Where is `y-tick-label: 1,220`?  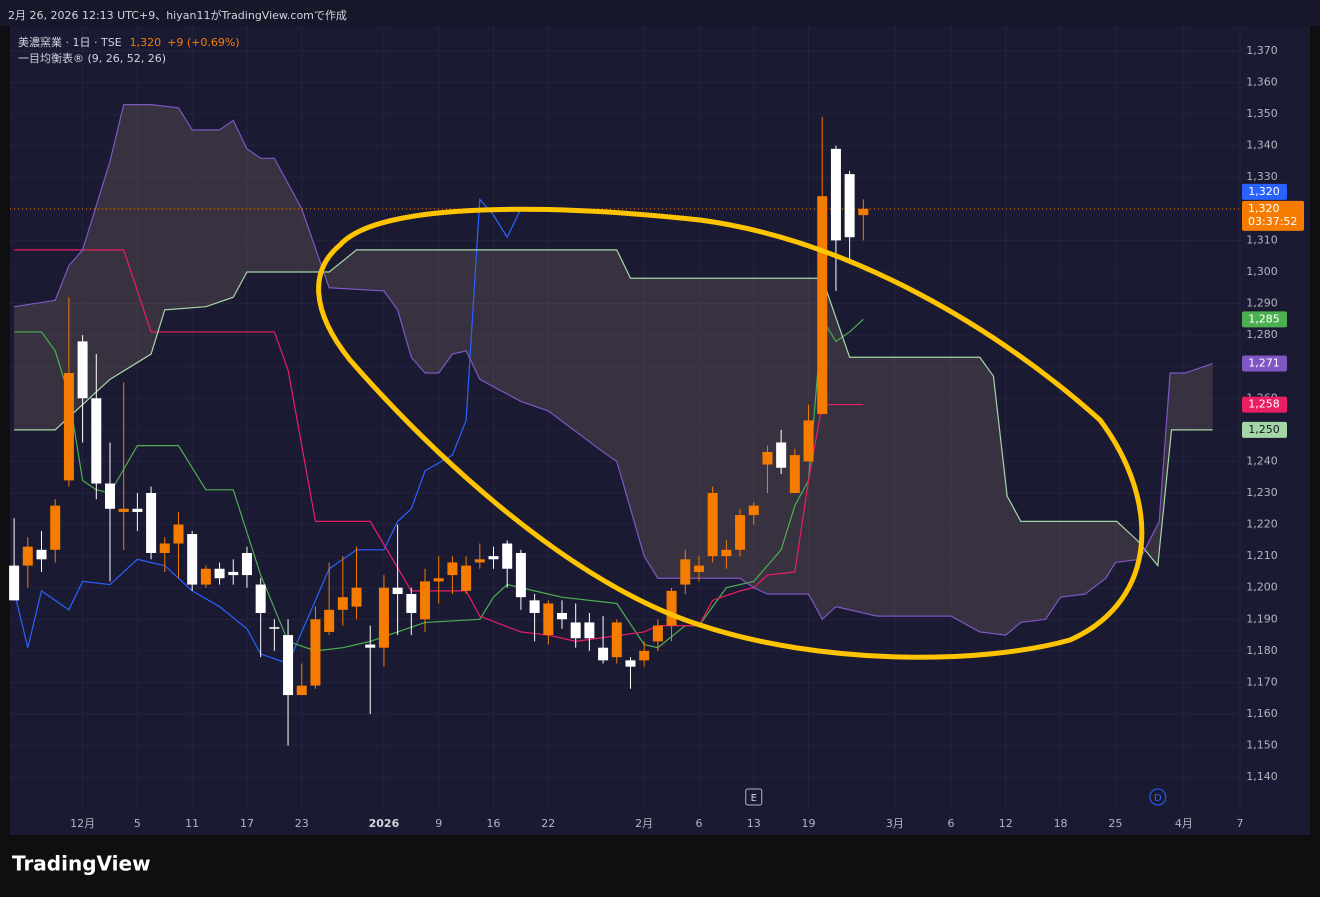 y-tick-label: 1,220 is located at coordinates (1262, 524).